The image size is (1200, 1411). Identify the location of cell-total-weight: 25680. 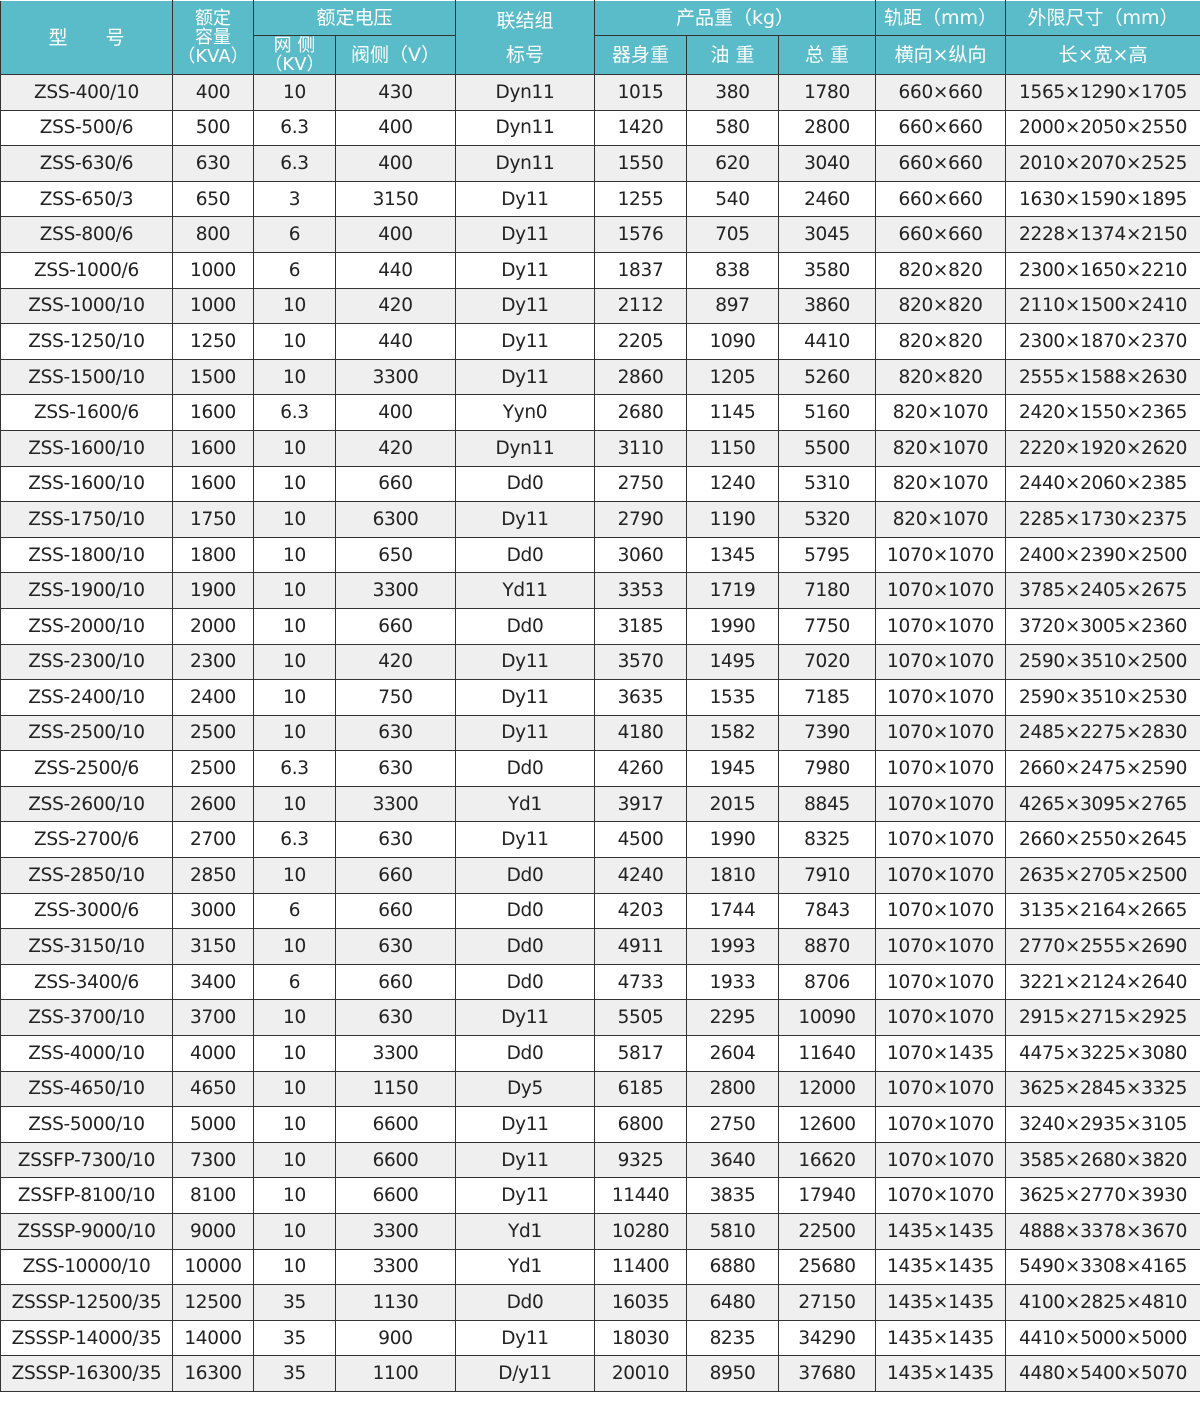
(827, 1267).